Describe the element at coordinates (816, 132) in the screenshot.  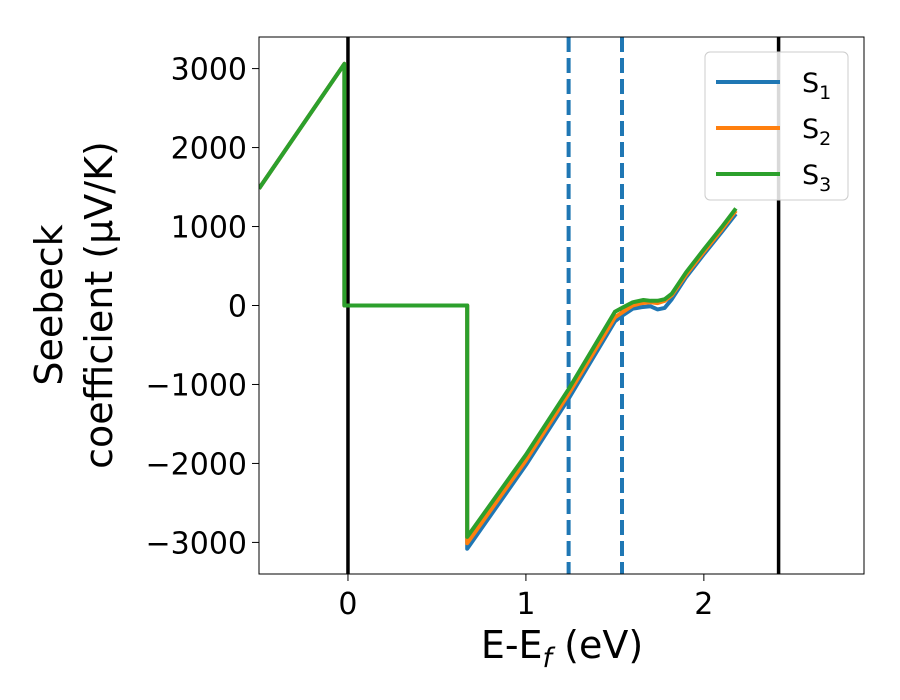
I see `legend-label-2: S2` at that location.